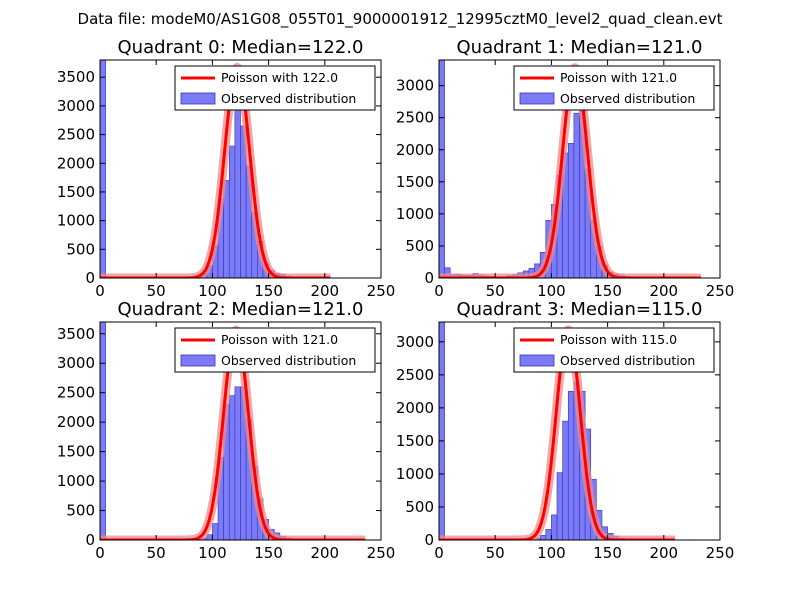 The image size is (800, 600). Describe the element at coordinates (614, 350) in the screenshot. I see `legend: Poisson with 115.0 Observed distribution` at that location.